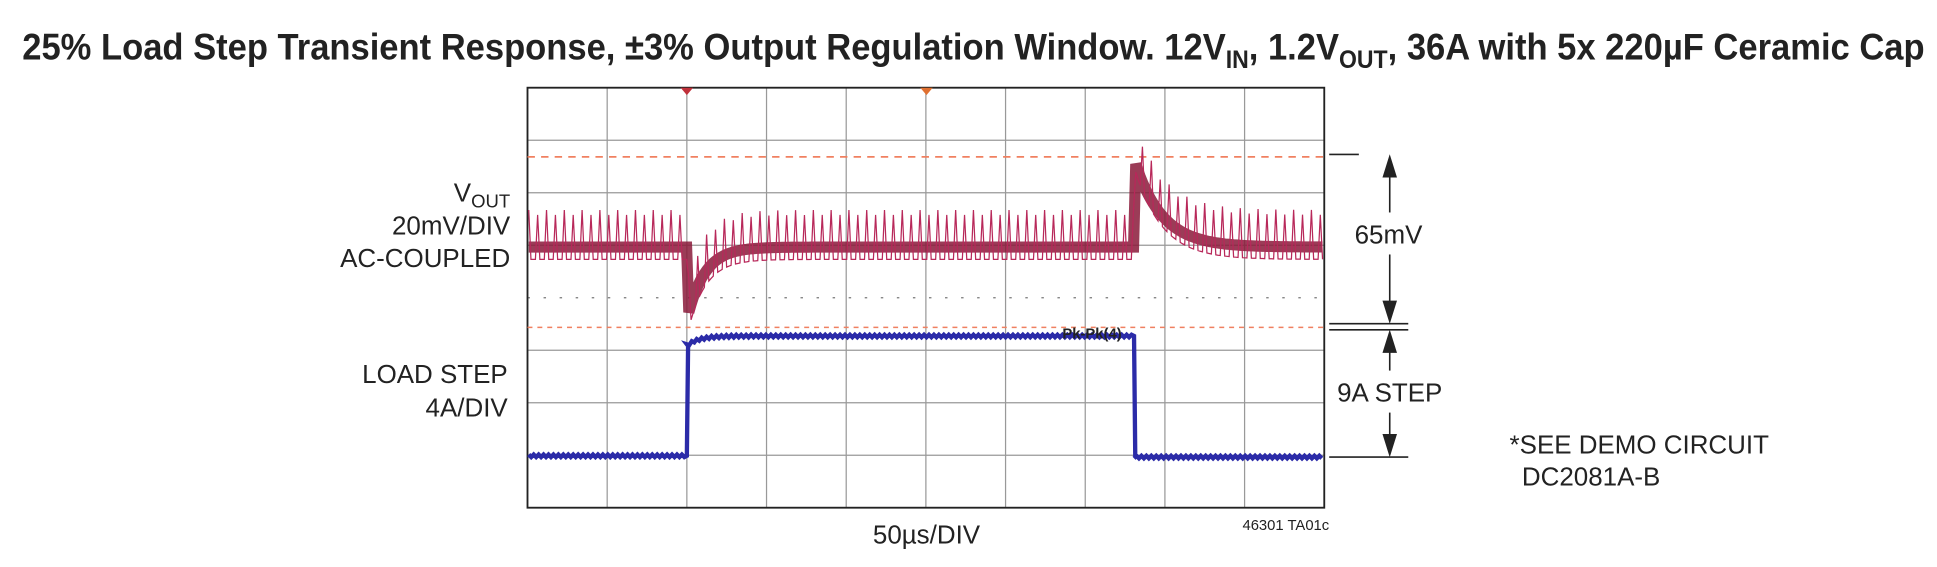 The width and height of the screenshot is (1937, 567). What do you see at coordinates (1591, 477) in the screenshot?
I see `note: DC2081A-B` at bounding box center [1591, 477].